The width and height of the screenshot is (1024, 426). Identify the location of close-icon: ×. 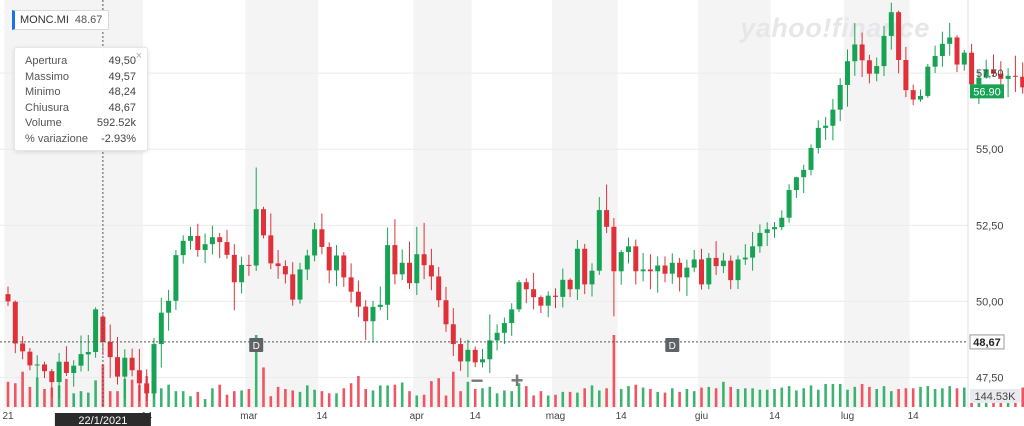
(138, 56).